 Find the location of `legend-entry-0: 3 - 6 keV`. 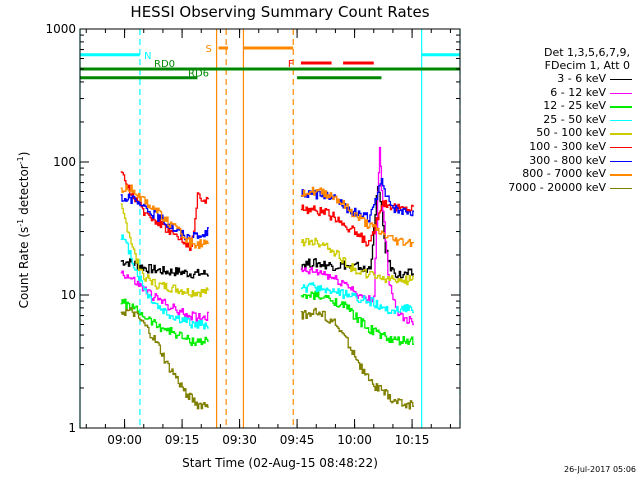

legend-entry-0: 3 - 6 keV is located at coordinates (561, 79).